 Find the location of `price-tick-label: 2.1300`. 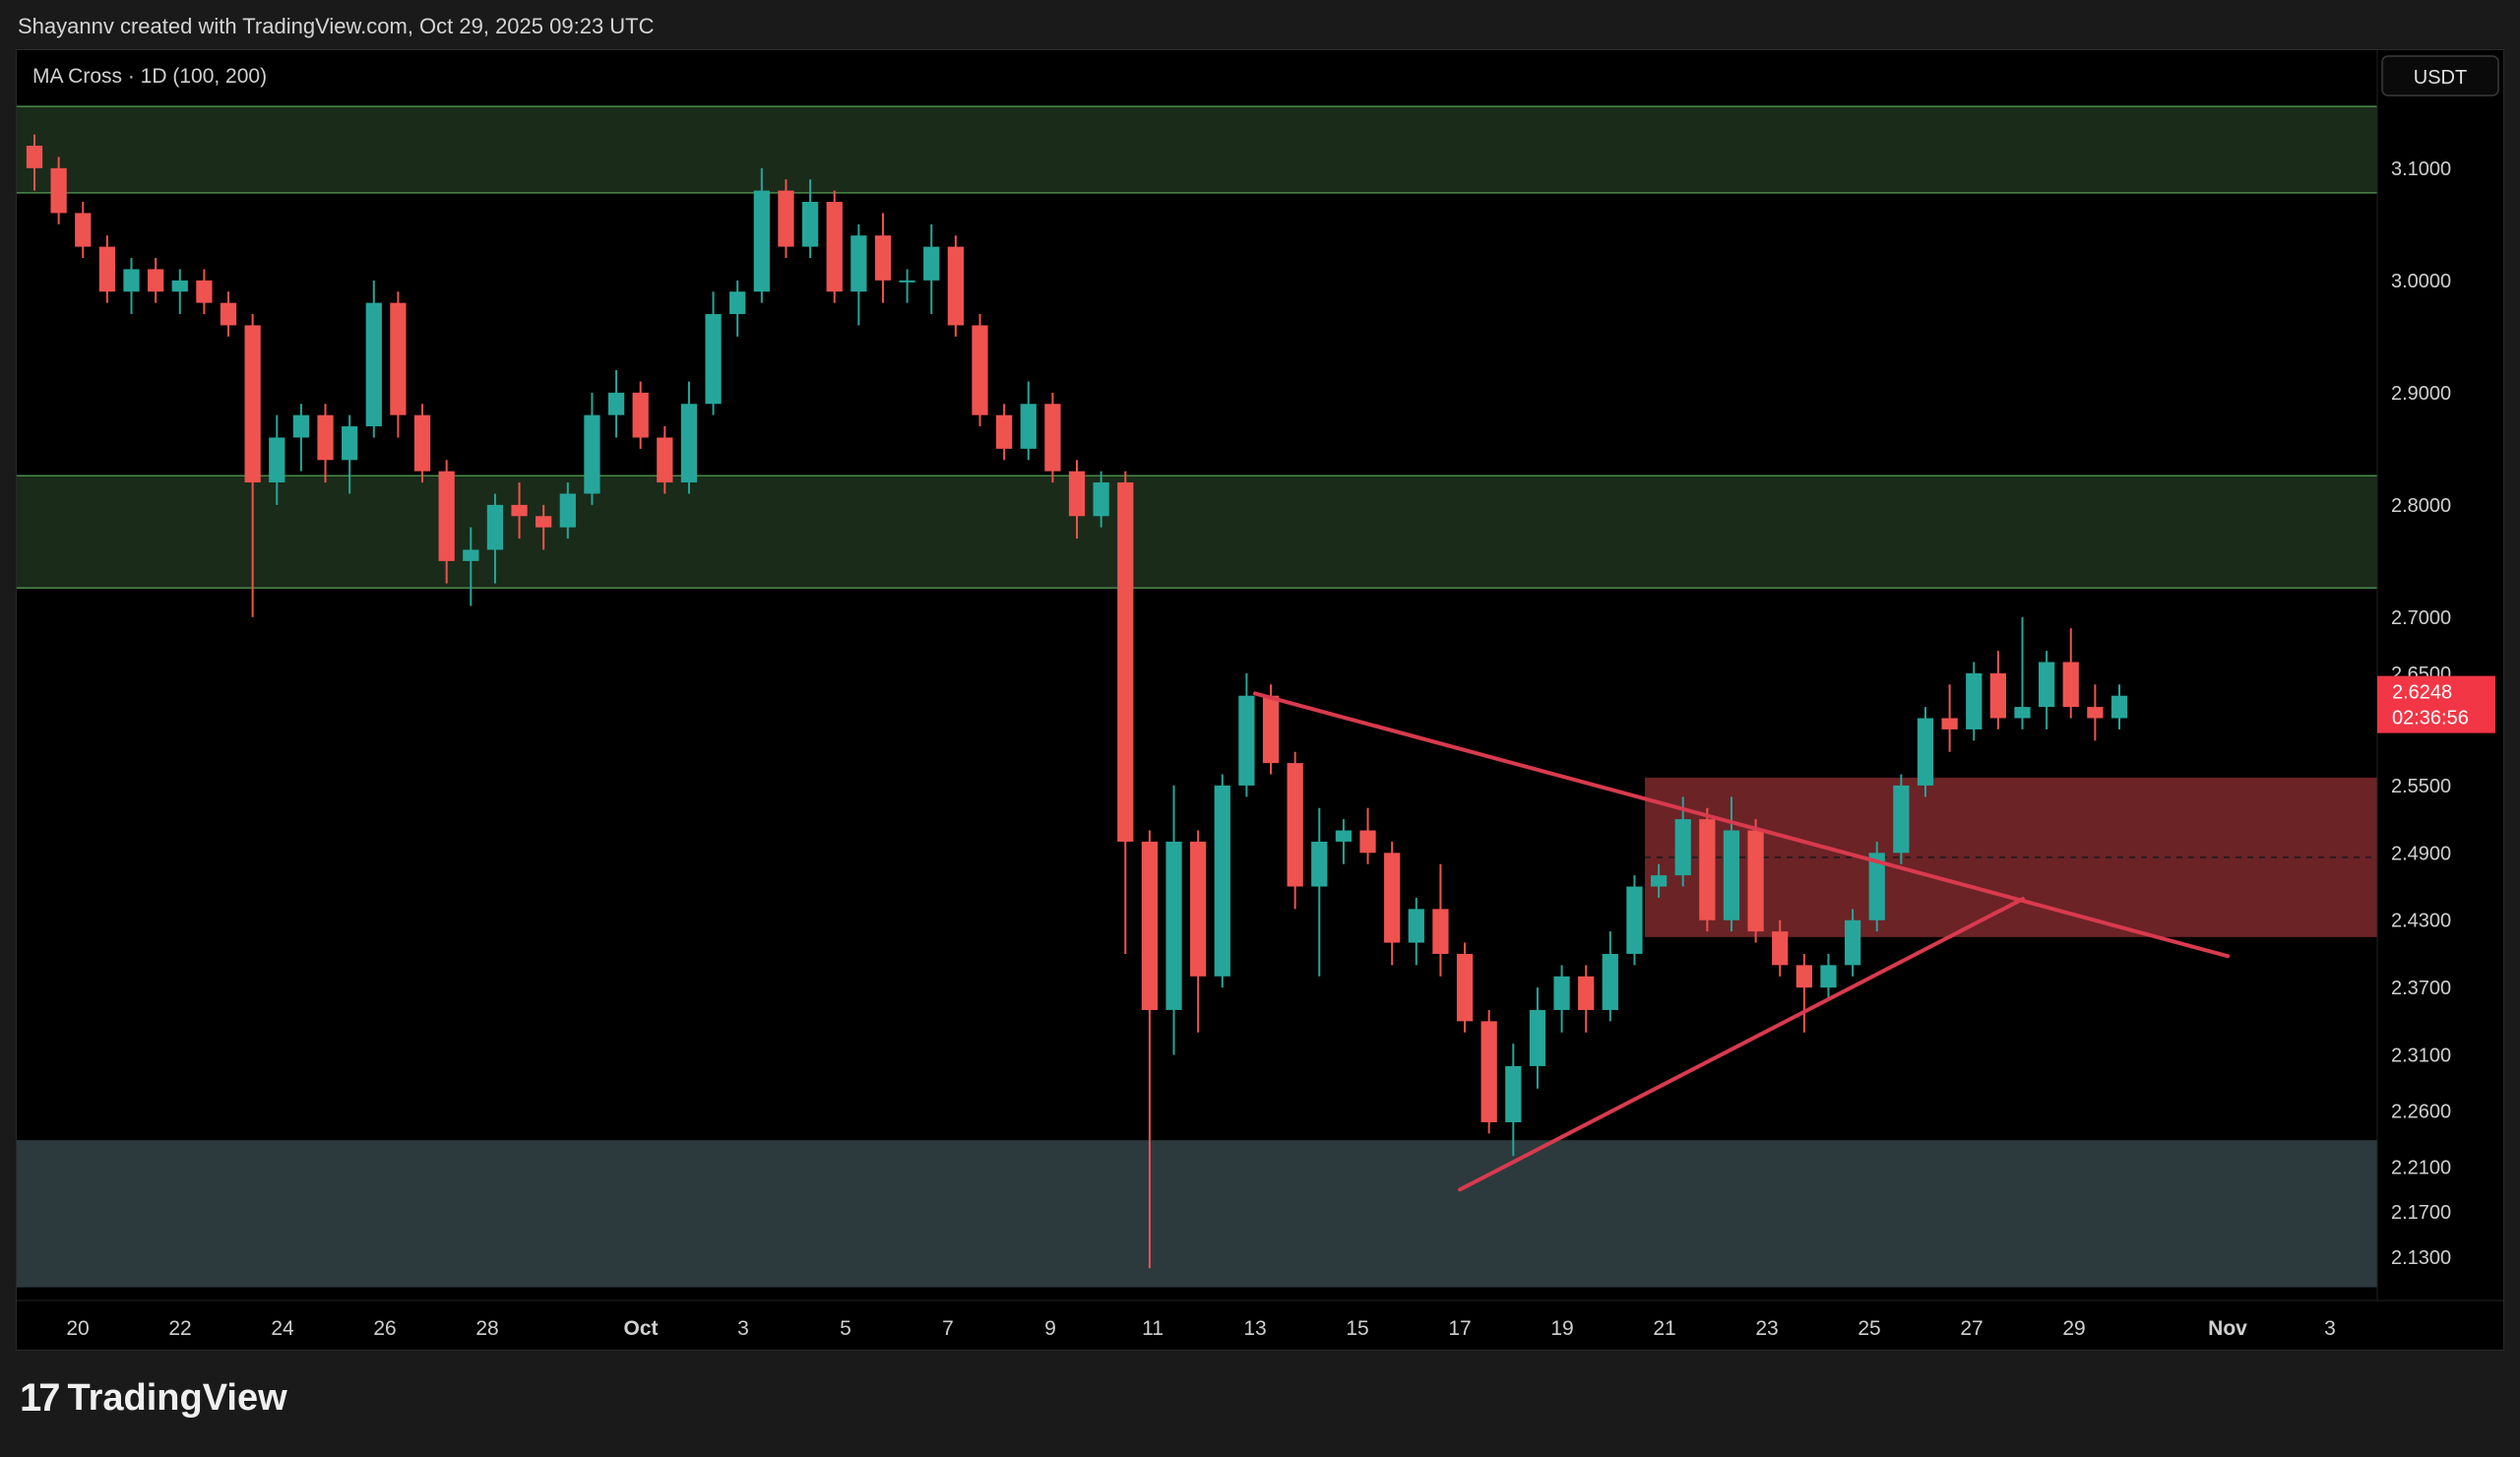

price-tick-label: 2.1300 is located at coordinates (2421, 1258).